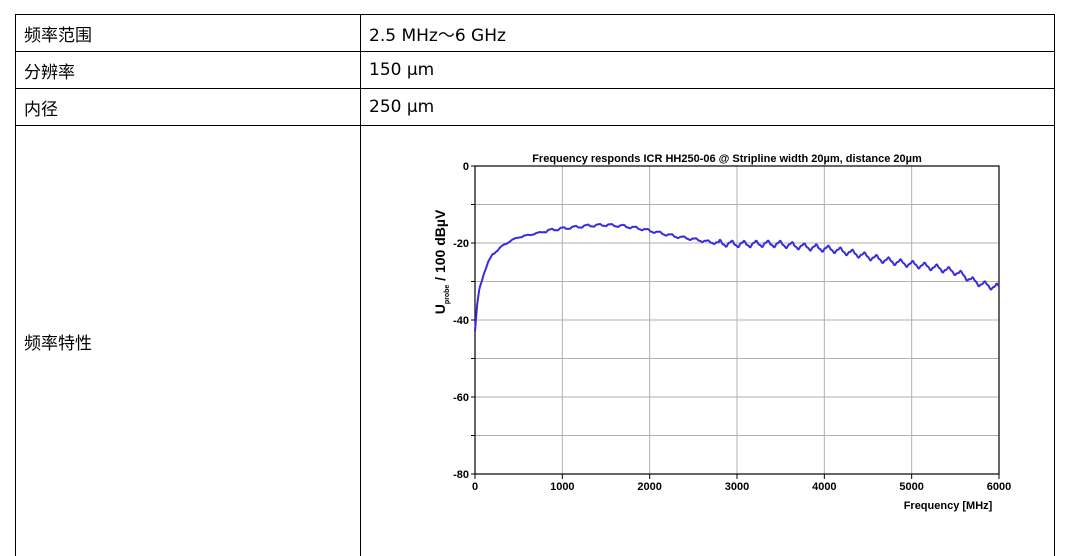  I want to click on y-tick-label: -80, so click(461, 475).